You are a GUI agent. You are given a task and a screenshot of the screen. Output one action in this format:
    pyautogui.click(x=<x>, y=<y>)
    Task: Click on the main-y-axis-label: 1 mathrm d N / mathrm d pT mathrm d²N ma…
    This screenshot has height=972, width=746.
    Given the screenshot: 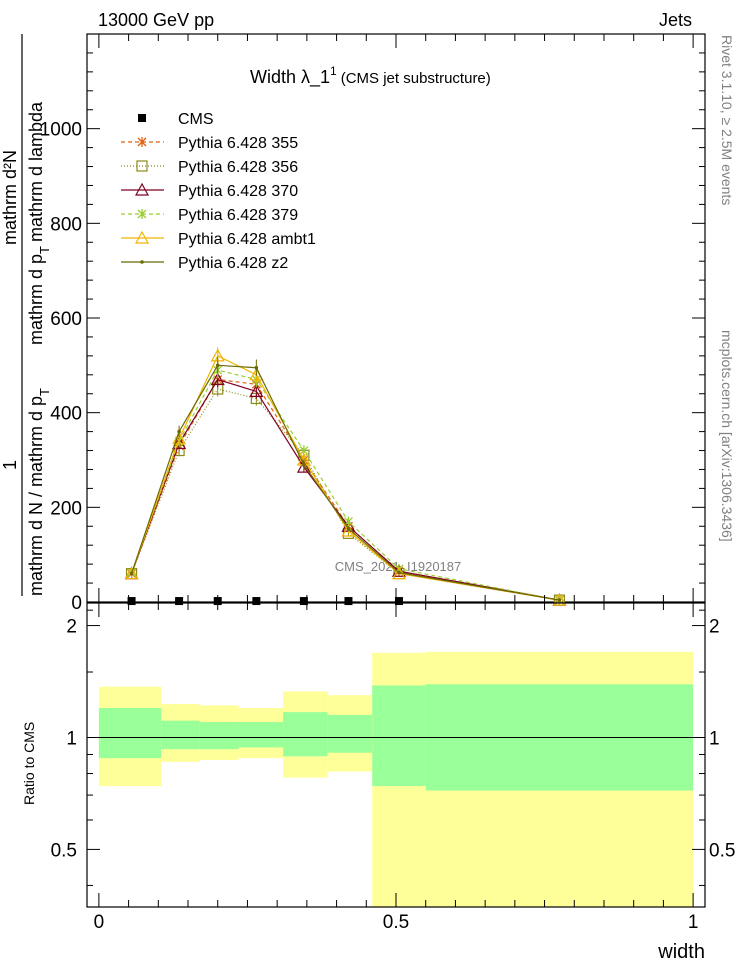 What is the action you would take?
    pyautogui.click(x=26, y=315)
    